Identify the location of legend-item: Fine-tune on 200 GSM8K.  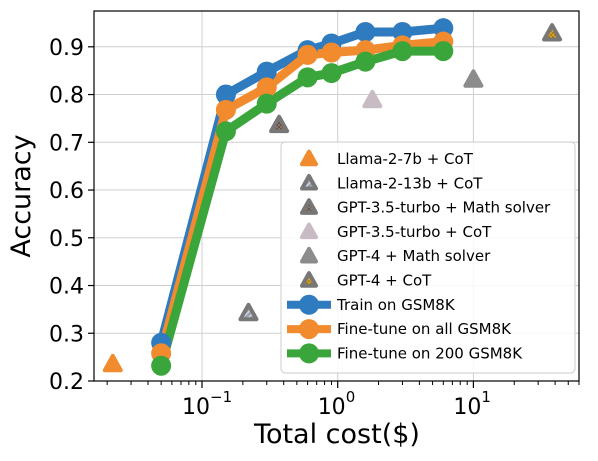
(405, 353).